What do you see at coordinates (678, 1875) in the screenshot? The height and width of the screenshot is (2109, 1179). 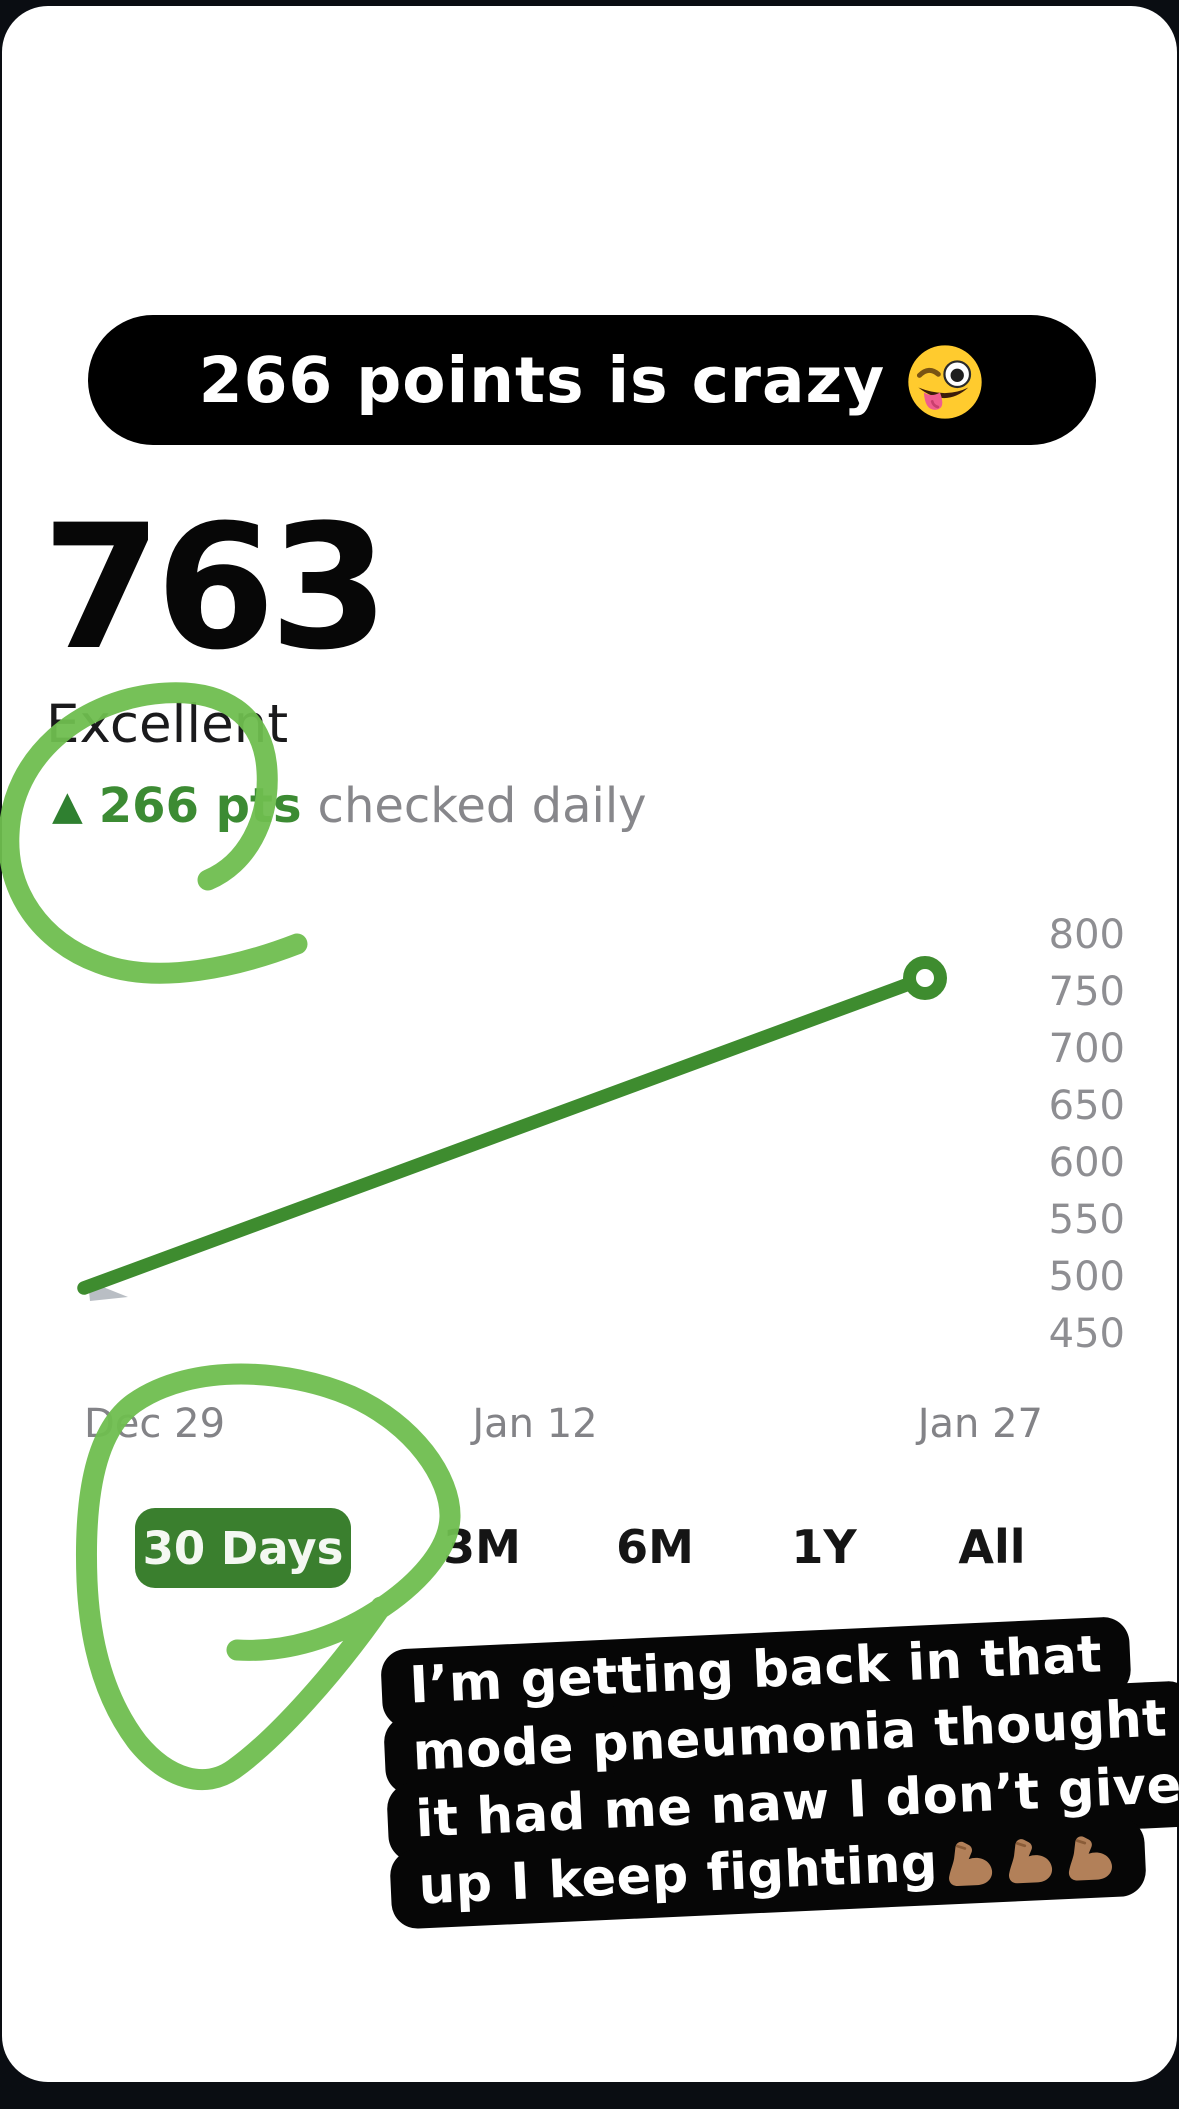 I see `footer-line-text: up I keep fighting` at bounding box center [678, 1875].